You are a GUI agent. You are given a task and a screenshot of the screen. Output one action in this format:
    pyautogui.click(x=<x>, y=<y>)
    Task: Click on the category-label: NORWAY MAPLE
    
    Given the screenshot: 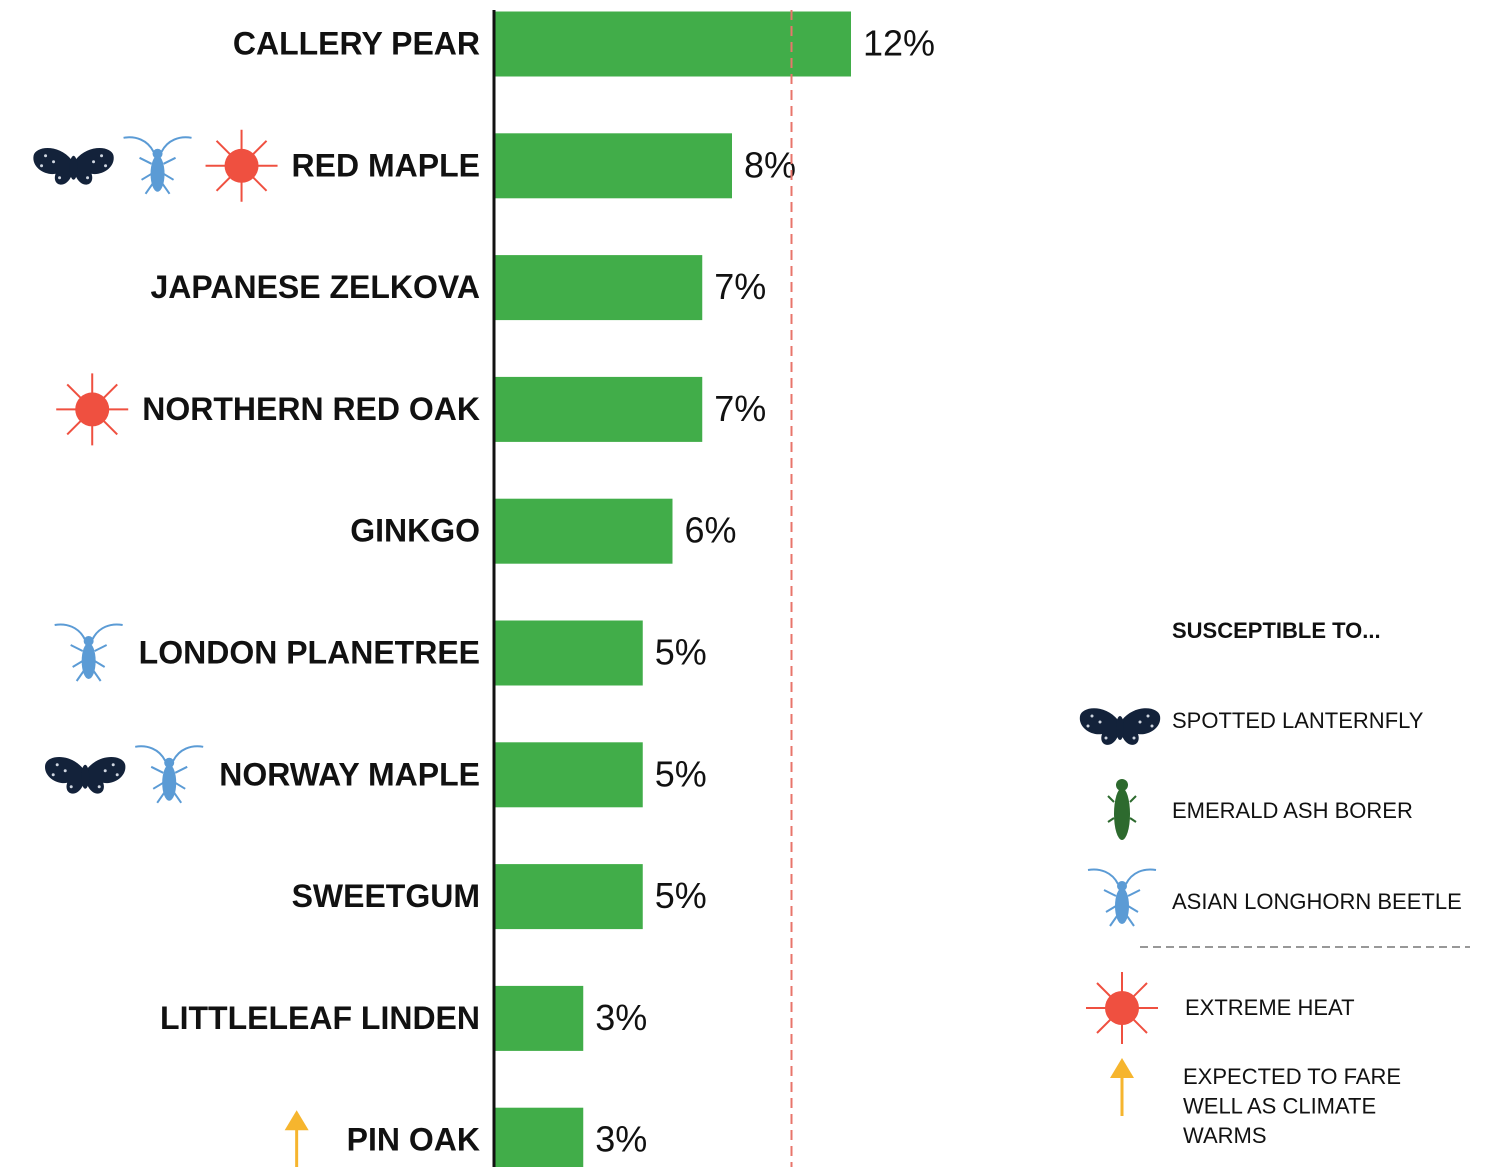 What is the action you would take?
    pyautogui.click(x=349, y=774)
    